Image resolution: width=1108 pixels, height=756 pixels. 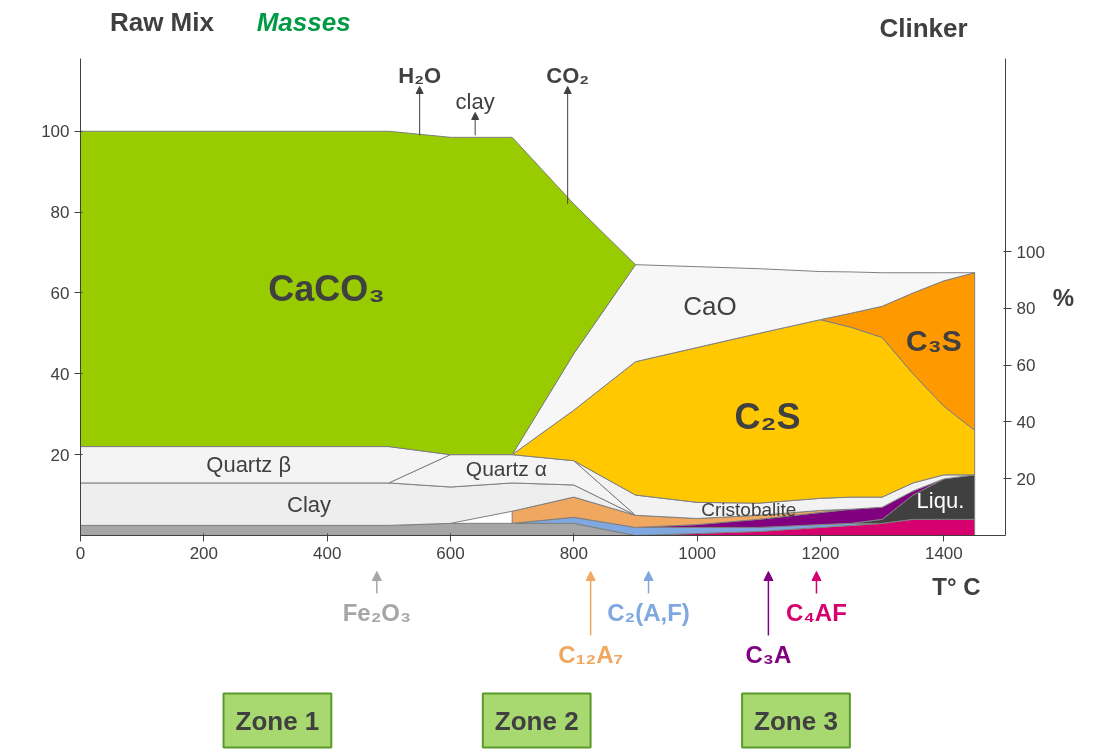 I want to click on series-label: Quartz β, so click(x=249, y=465).